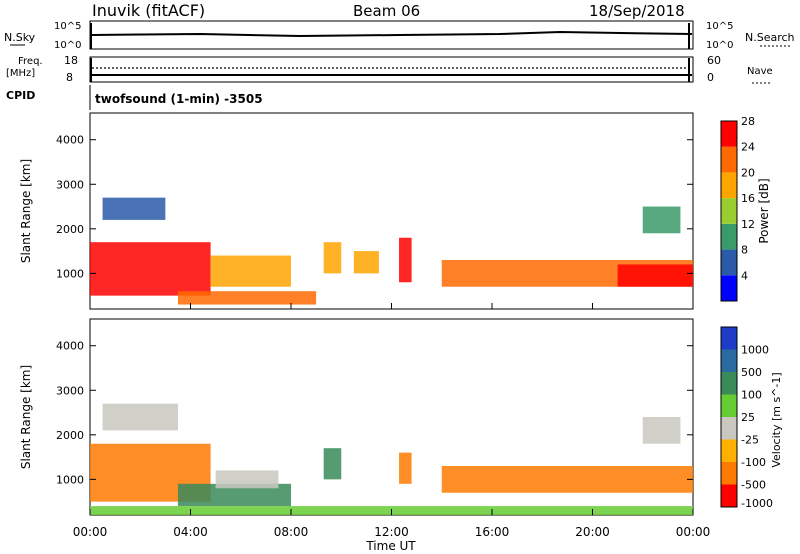 The image size is (800, 554). What do you see at coordinates (30, 61) in the screenshot?
I see `freq-label: Freq.` at bounding box center [30, 61].